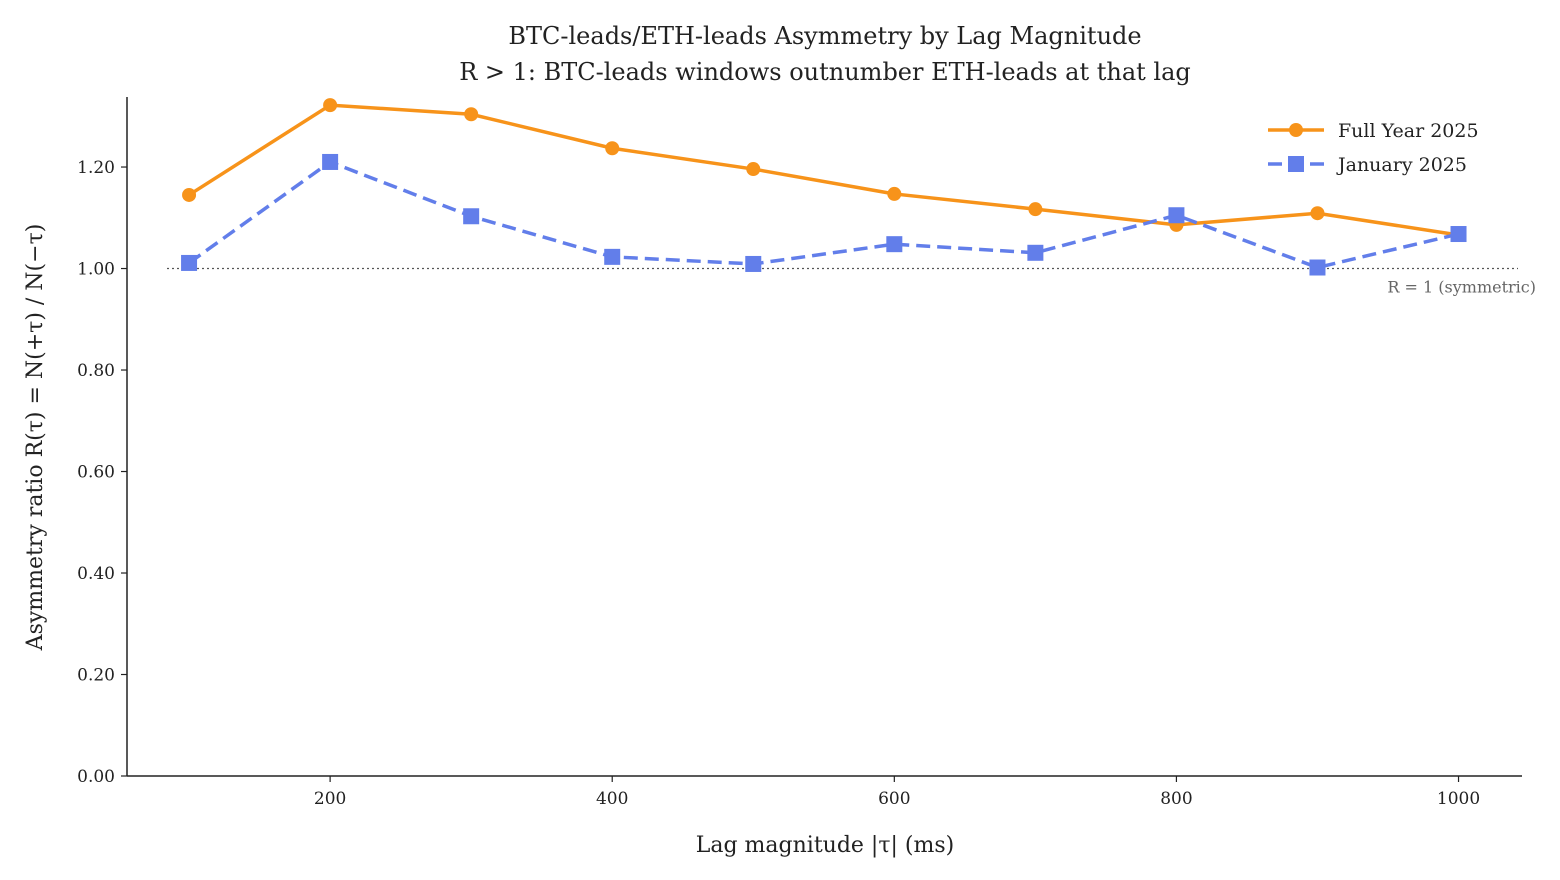 Image resolution: width=1560 pixels, height=880 pixels. Describe the element at coordinates (825, 845) in the screenshot. I see `x-axis-label: Lag magnitude |τ| (ms)` at that location.